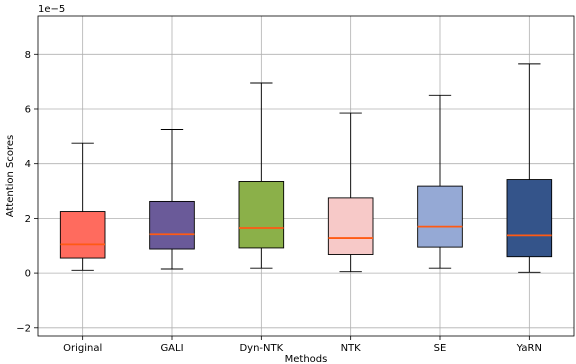 The image size is (576, 364). What do you see at coordinates (440, 348) in the screenshot?
I see `x-tick-label: SE` at bounding box center [440, 348].